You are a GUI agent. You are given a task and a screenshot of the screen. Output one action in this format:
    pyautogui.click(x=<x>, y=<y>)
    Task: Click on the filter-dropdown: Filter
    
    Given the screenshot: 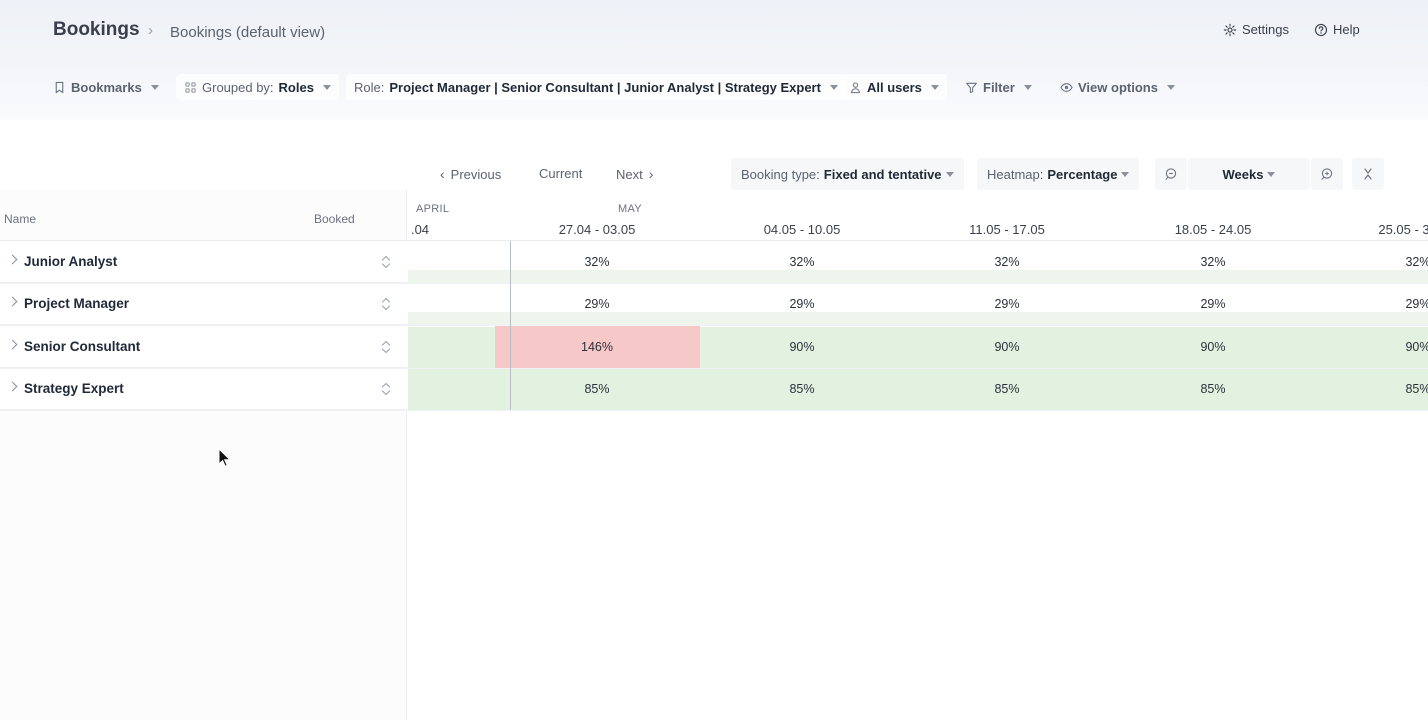 What is the action you would take?
    pyautogui.click(x=998, y=87)
    